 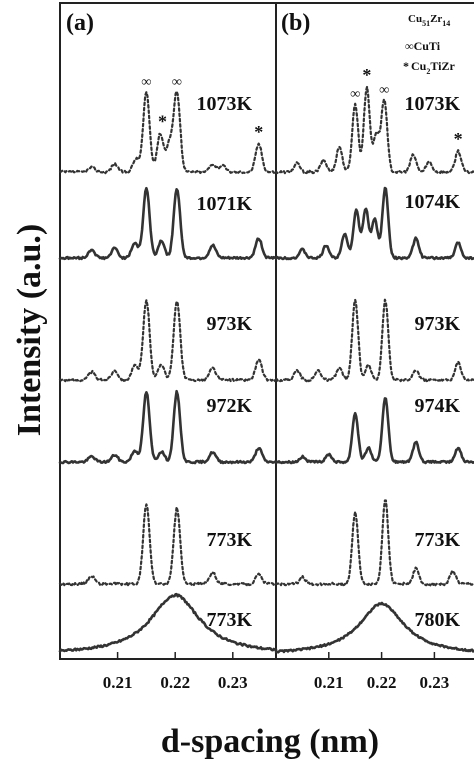 What do you see at coordinates (409, 46) in the screenshot?
I see `infinity-icon: ∞` at bounding box center [409, 46].